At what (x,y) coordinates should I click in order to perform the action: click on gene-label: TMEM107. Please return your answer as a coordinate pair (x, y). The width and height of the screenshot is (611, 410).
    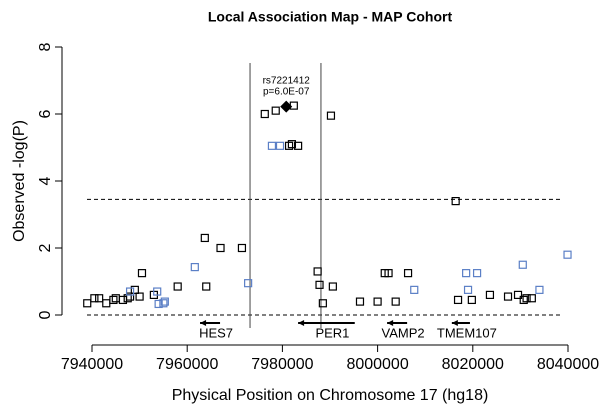
    Looking at the image, I should click on (467, 332).